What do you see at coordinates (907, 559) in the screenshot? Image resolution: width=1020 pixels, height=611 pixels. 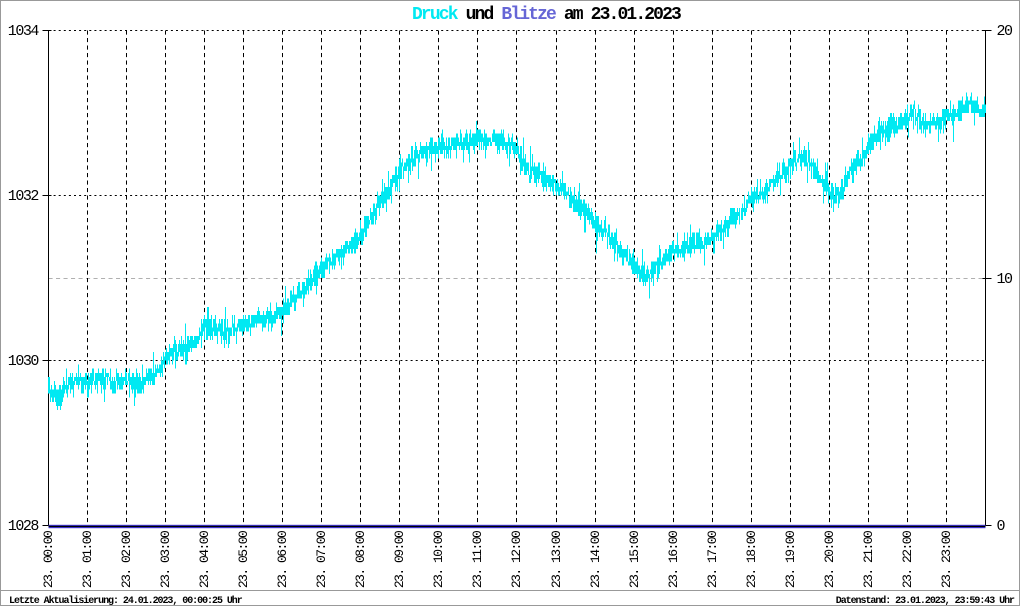 I see `svg-text: 23. 22:00` at bounding box center [907, 559].